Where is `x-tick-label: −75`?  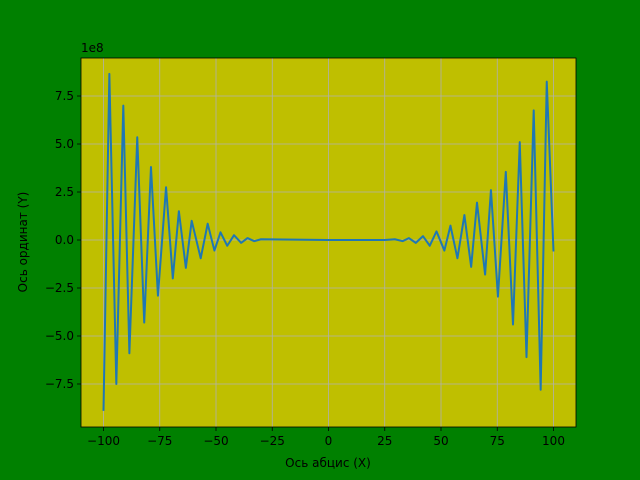 x-tick-label: −75 is located at coordinates (159, 441).